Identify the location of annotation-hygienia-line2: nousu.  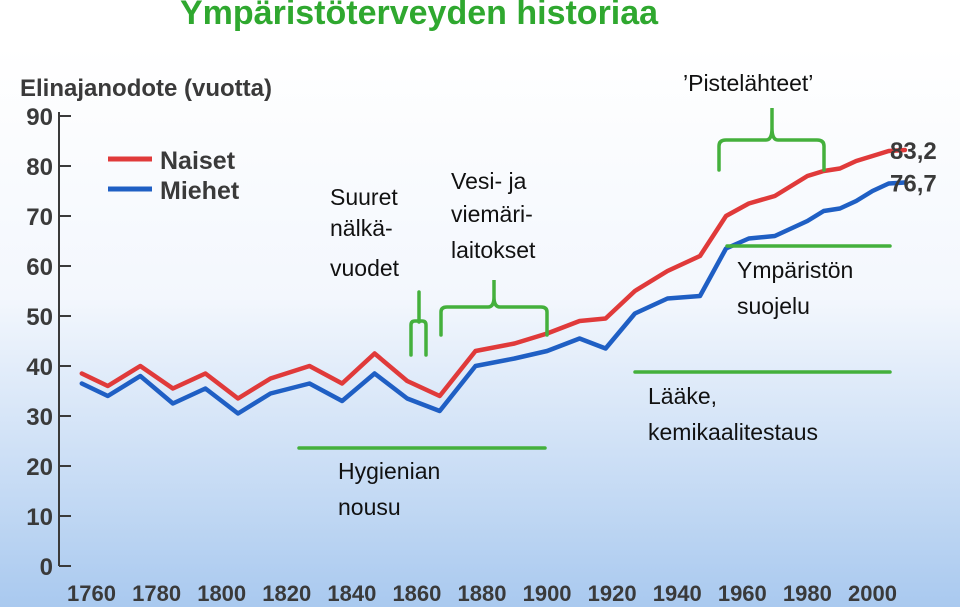
(369, 507).